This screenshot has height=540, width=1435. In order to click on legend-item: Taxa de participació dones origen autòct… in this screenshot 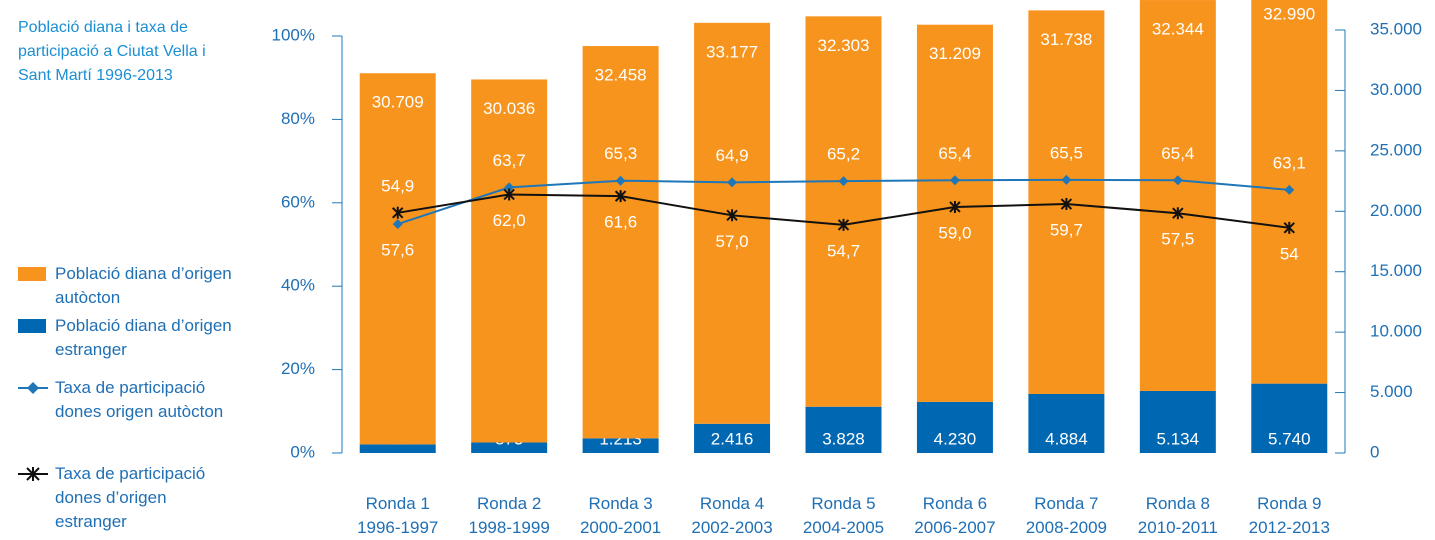, I will do `click(126, 400)`.